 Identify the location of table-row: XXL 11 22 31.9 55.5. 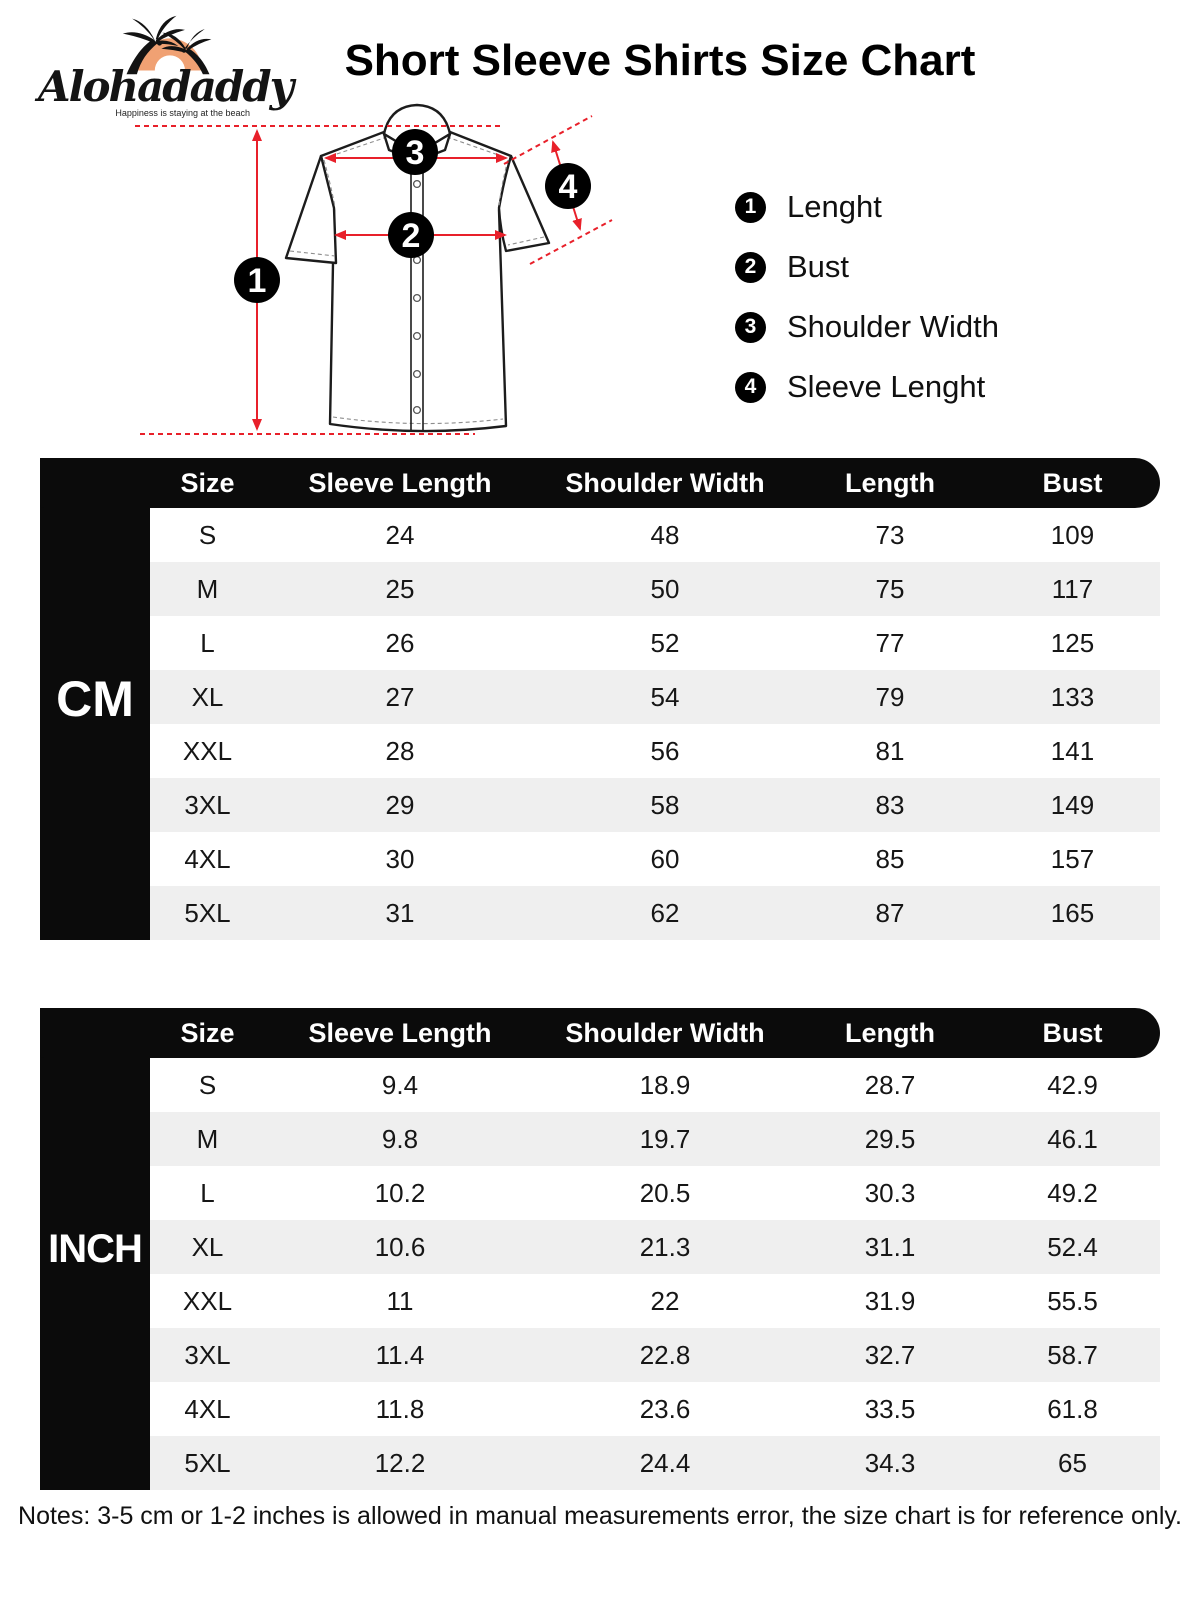
(655, 1301).